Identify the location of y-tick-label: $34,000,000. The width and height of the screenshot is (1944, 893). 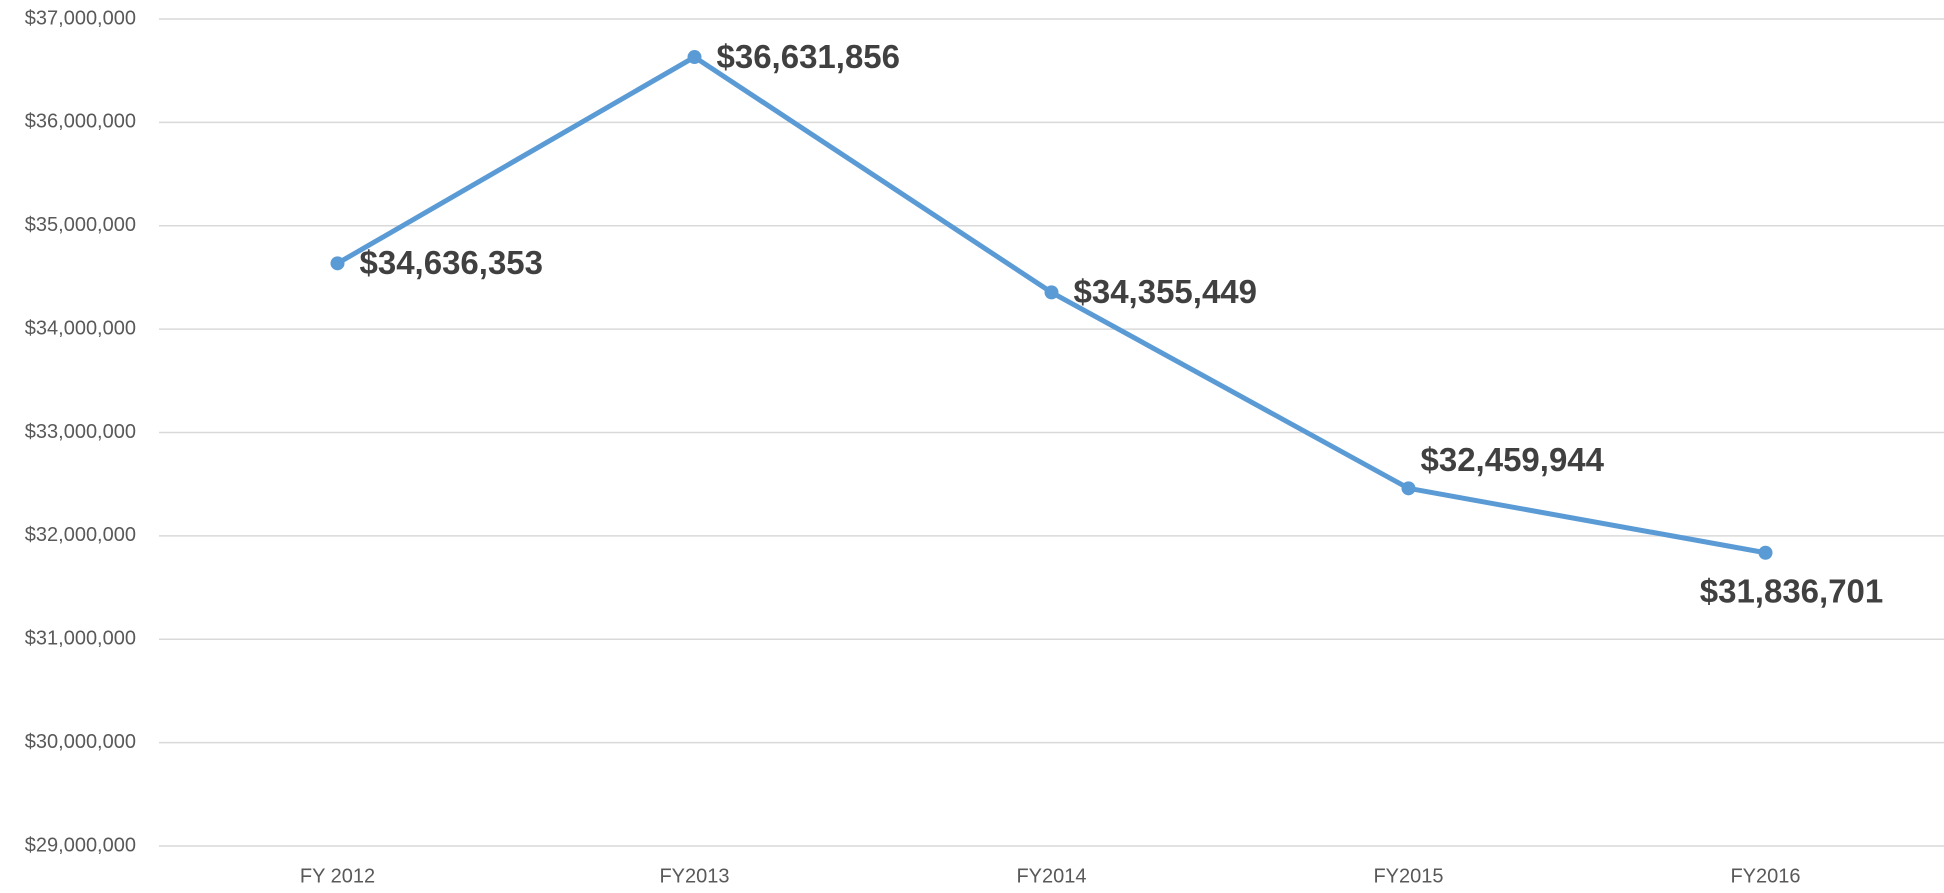
(80, 328).